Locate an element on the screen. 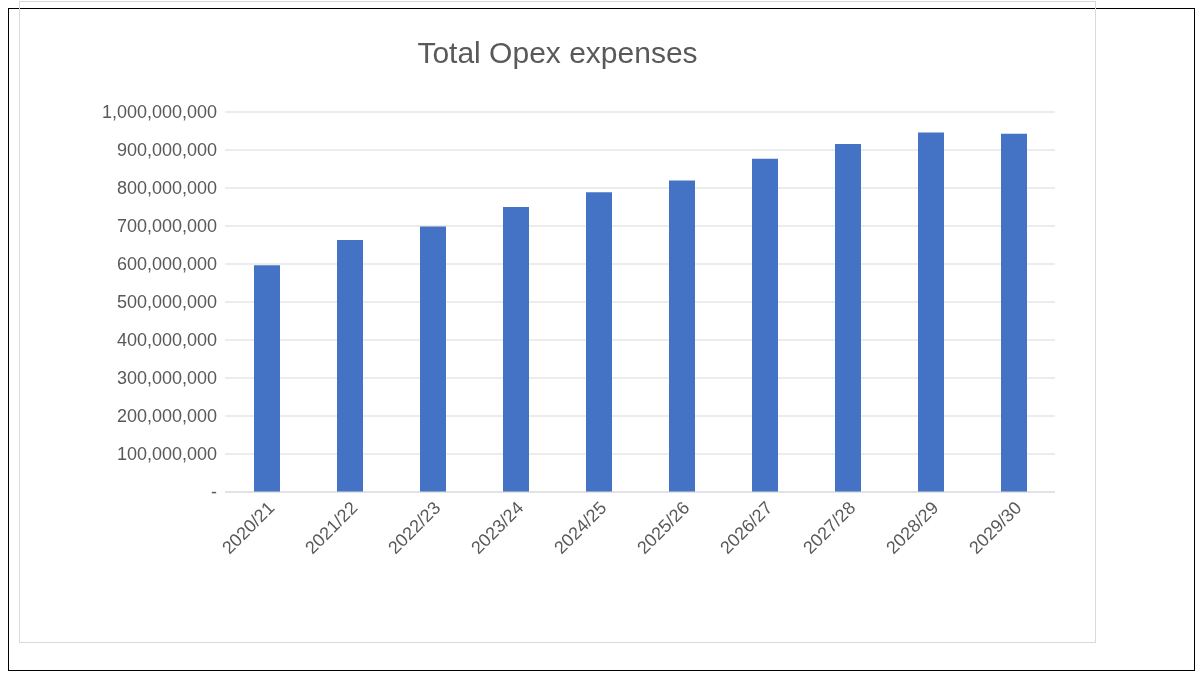 The width and height of the screenshot is (1203, 677). y-tick-label: 700,000,000 is located at coordinates (166, 226).